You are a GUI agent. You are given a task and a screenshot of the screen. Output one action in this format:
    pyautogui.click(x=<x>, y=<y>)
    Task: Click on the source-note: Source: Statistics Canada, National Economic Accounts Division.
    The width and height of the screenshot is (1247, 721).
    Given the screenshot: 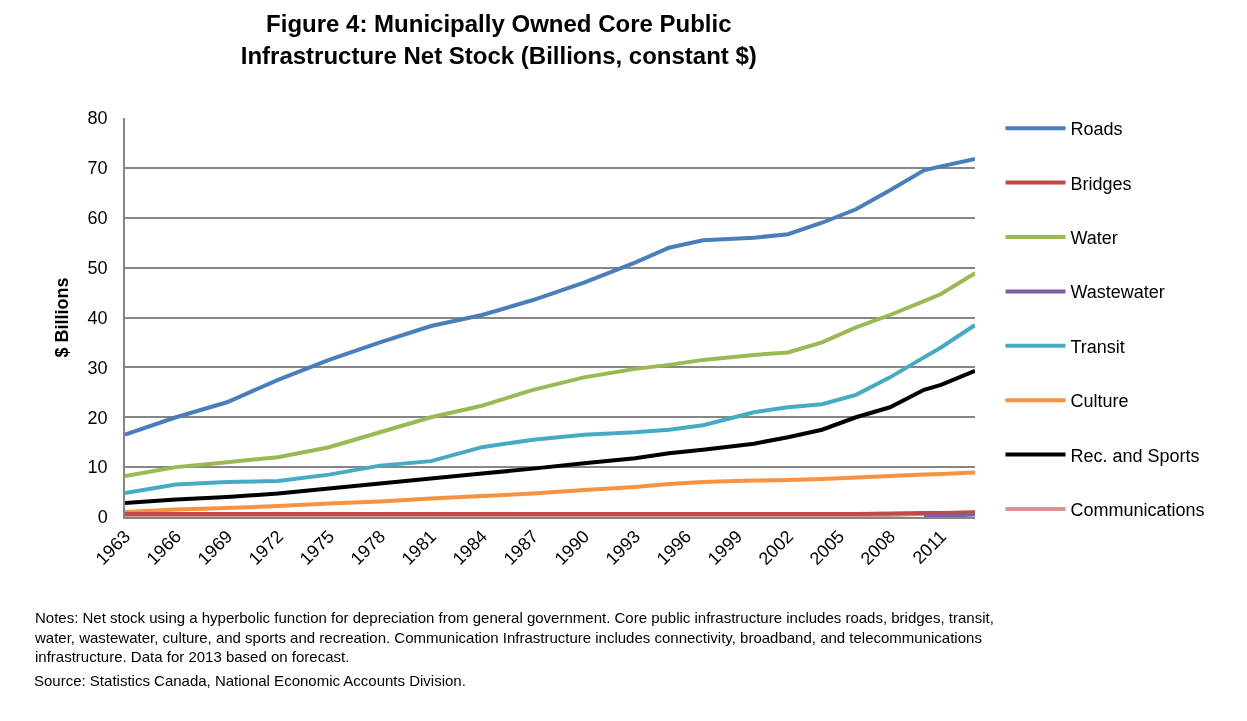 What is the action you would take?
    pyautogui.click(x=250, y=680)
    